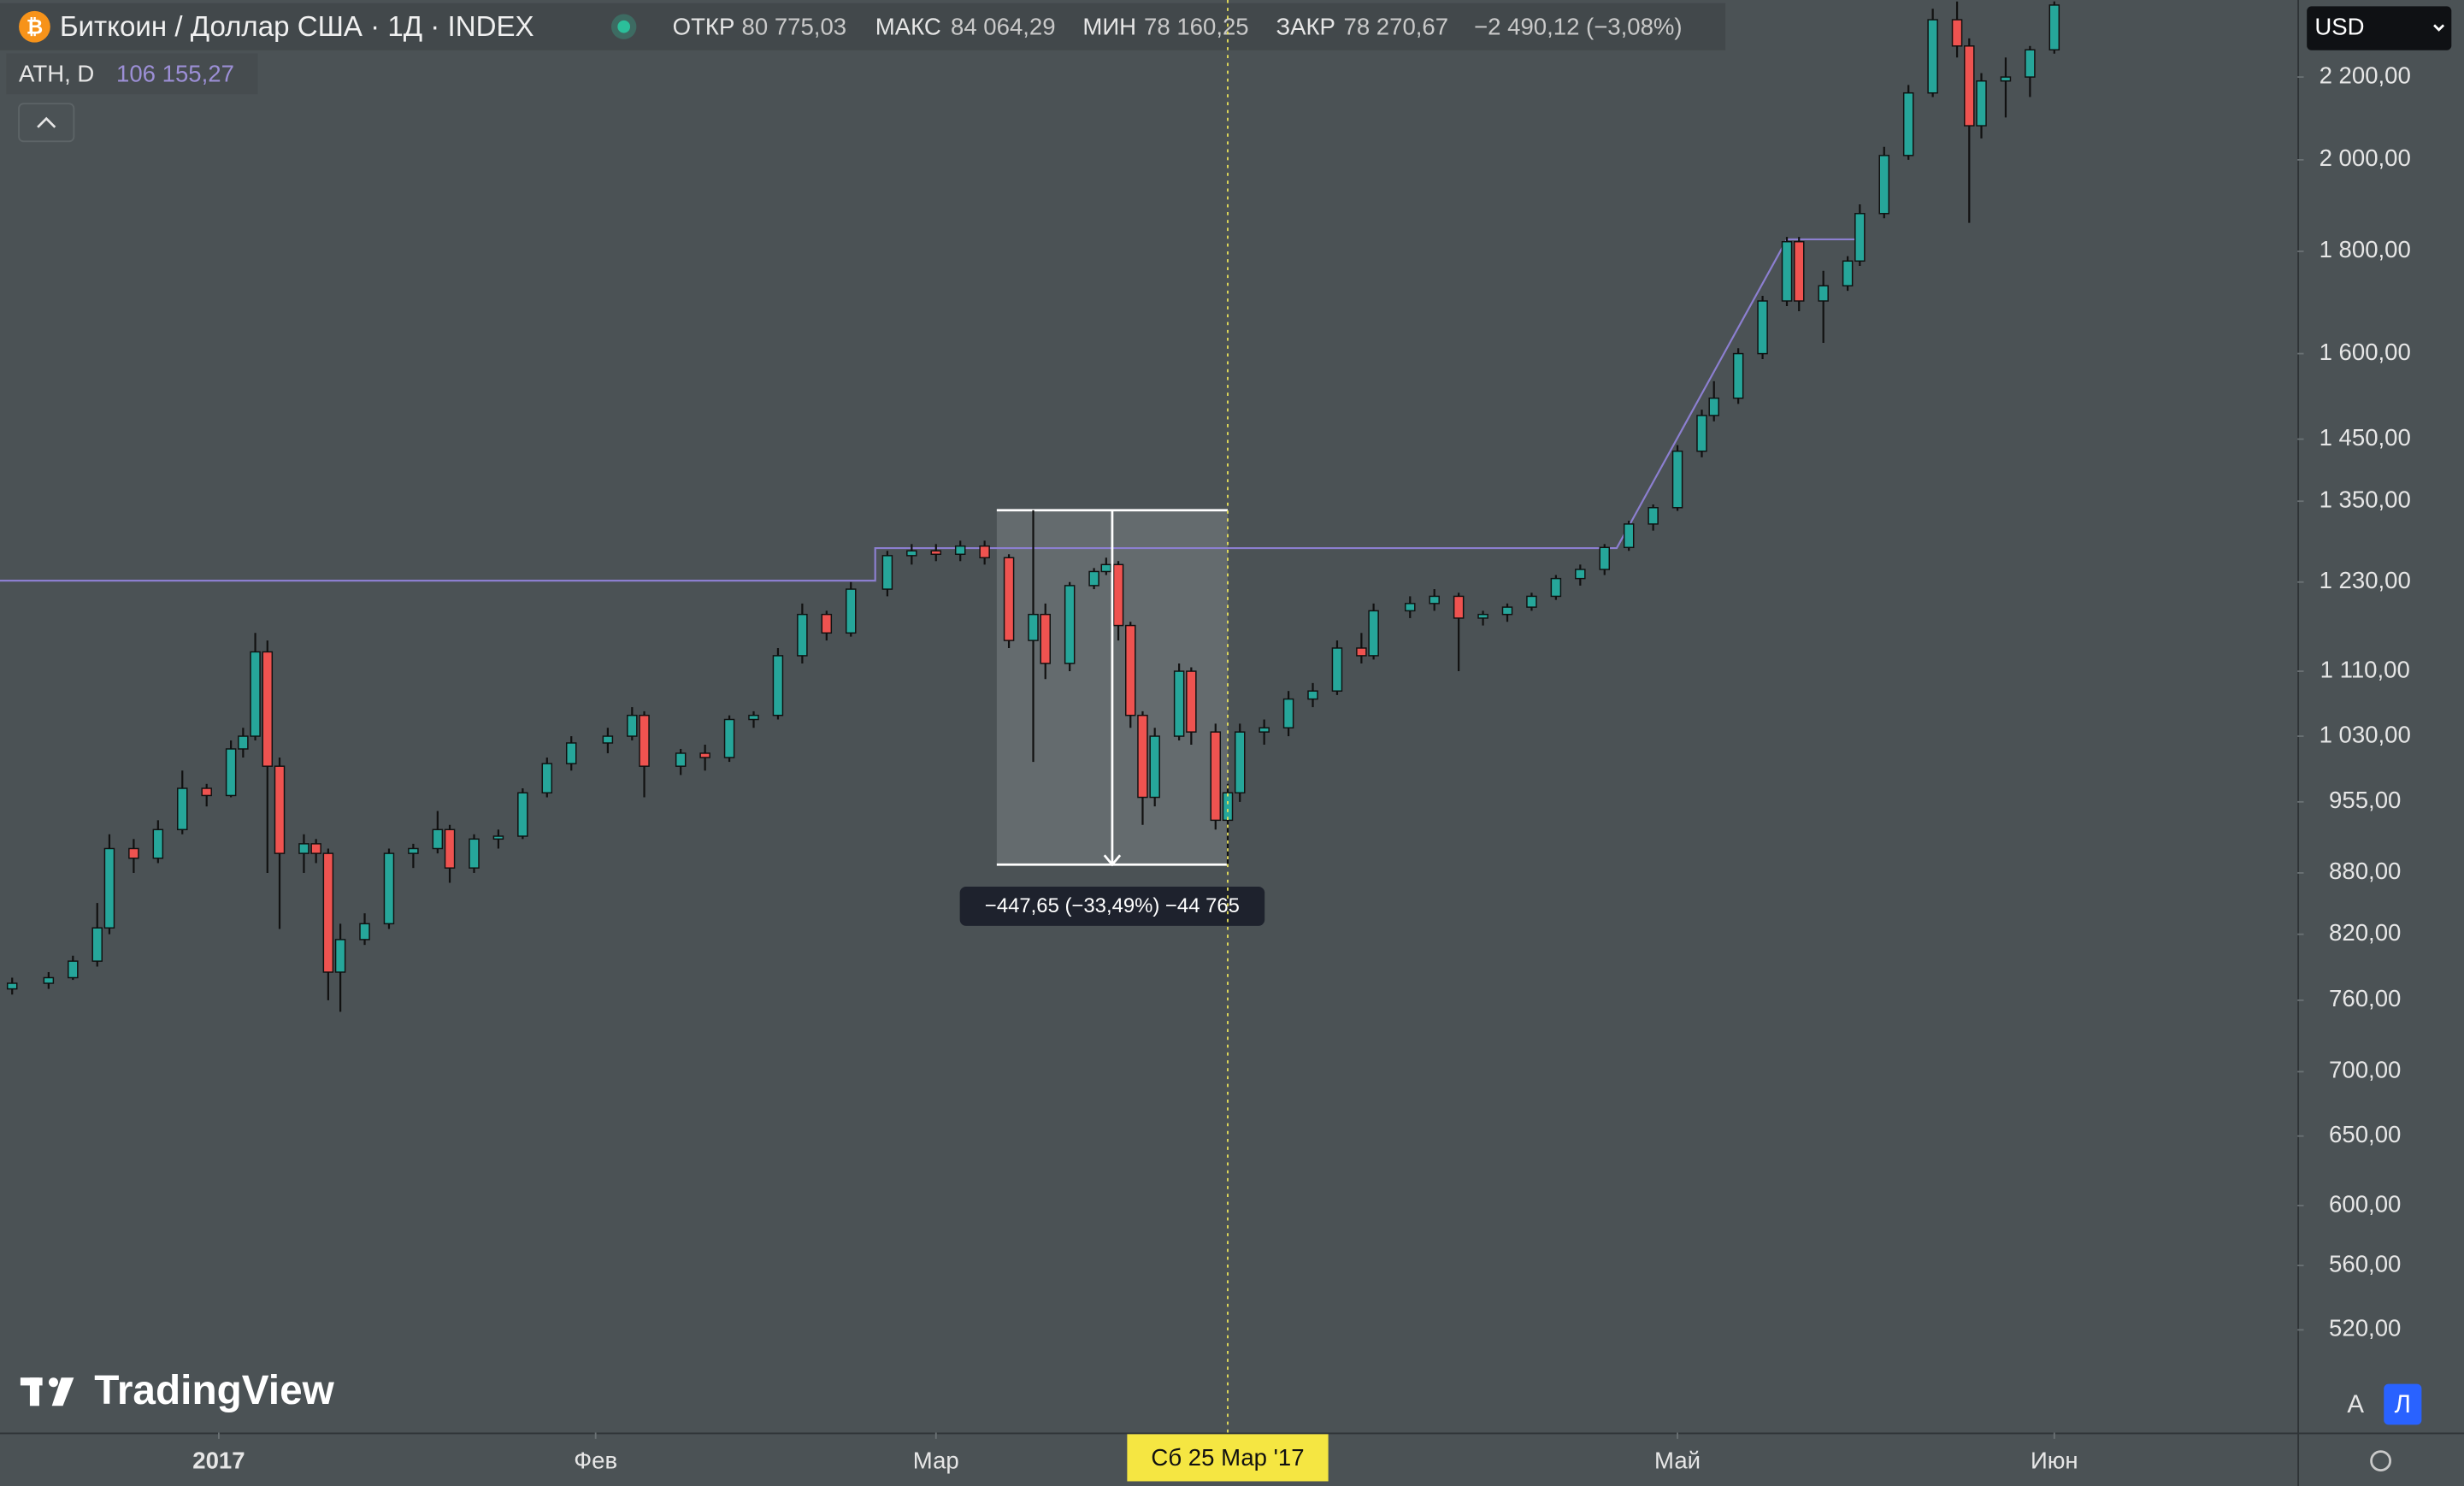 The width and height of the screenshot is (2464, 1486). What do you see at coordinates (1109, 26) in the screenshot?
I see `low-label: МИН` at bounding box center [1109, 26].